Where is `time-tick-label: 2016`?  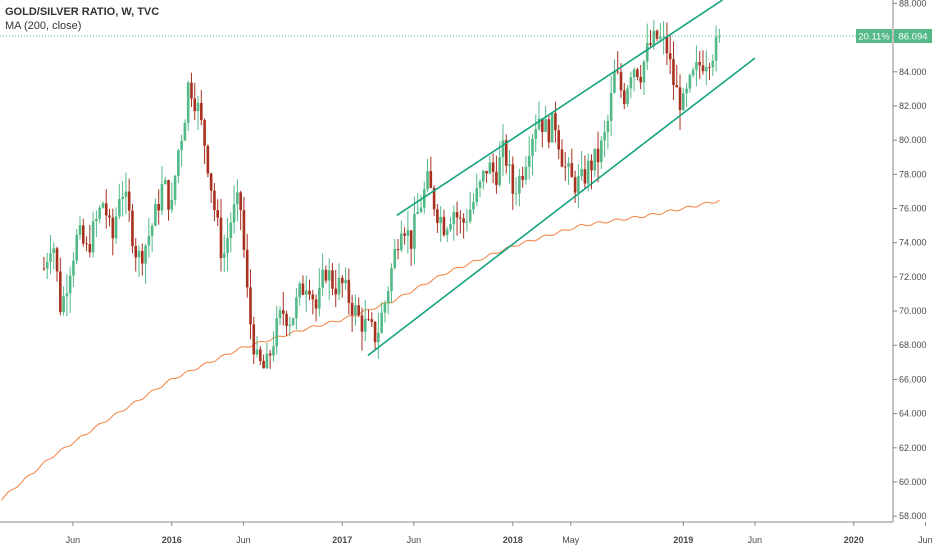 time-tick-label: 2016 is located at coordinates (172, 540).